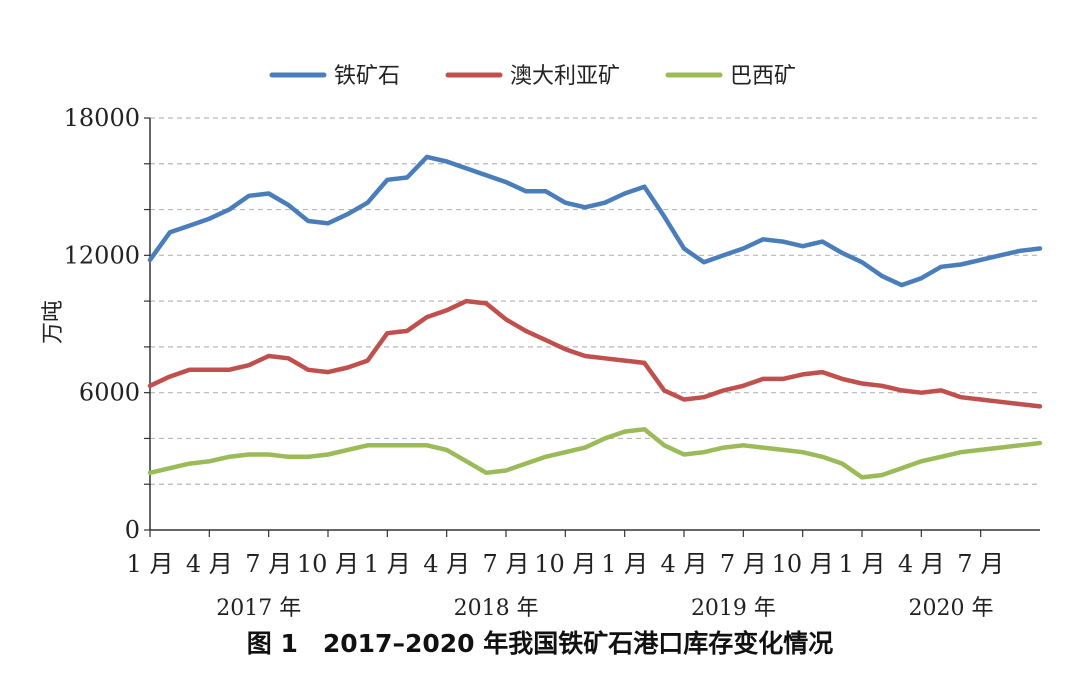 This screenshot has height=681, width=1080. Describe the element at coordinates (109, 393) in the screenshot. I see `y-tick-label: 6000` at that location.